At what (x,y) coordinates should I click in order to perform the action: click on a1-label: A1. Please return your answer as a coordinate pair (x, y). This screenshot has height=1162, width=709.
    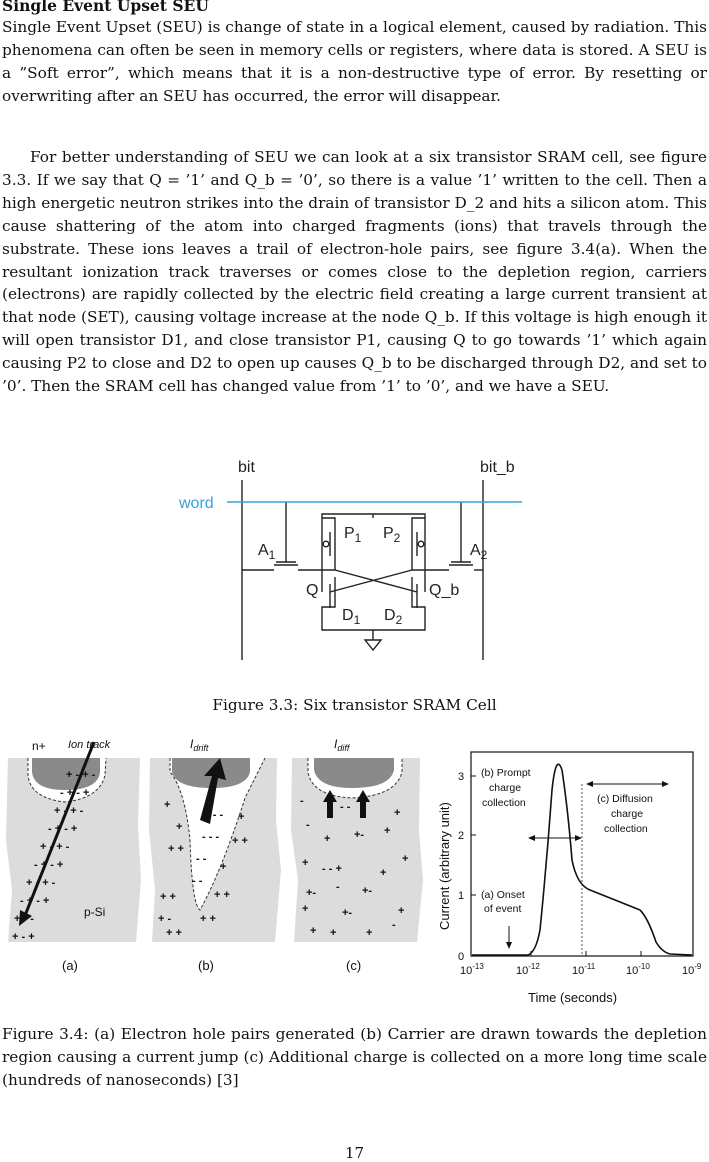
    Looking at the image, I should click on (267, 552).